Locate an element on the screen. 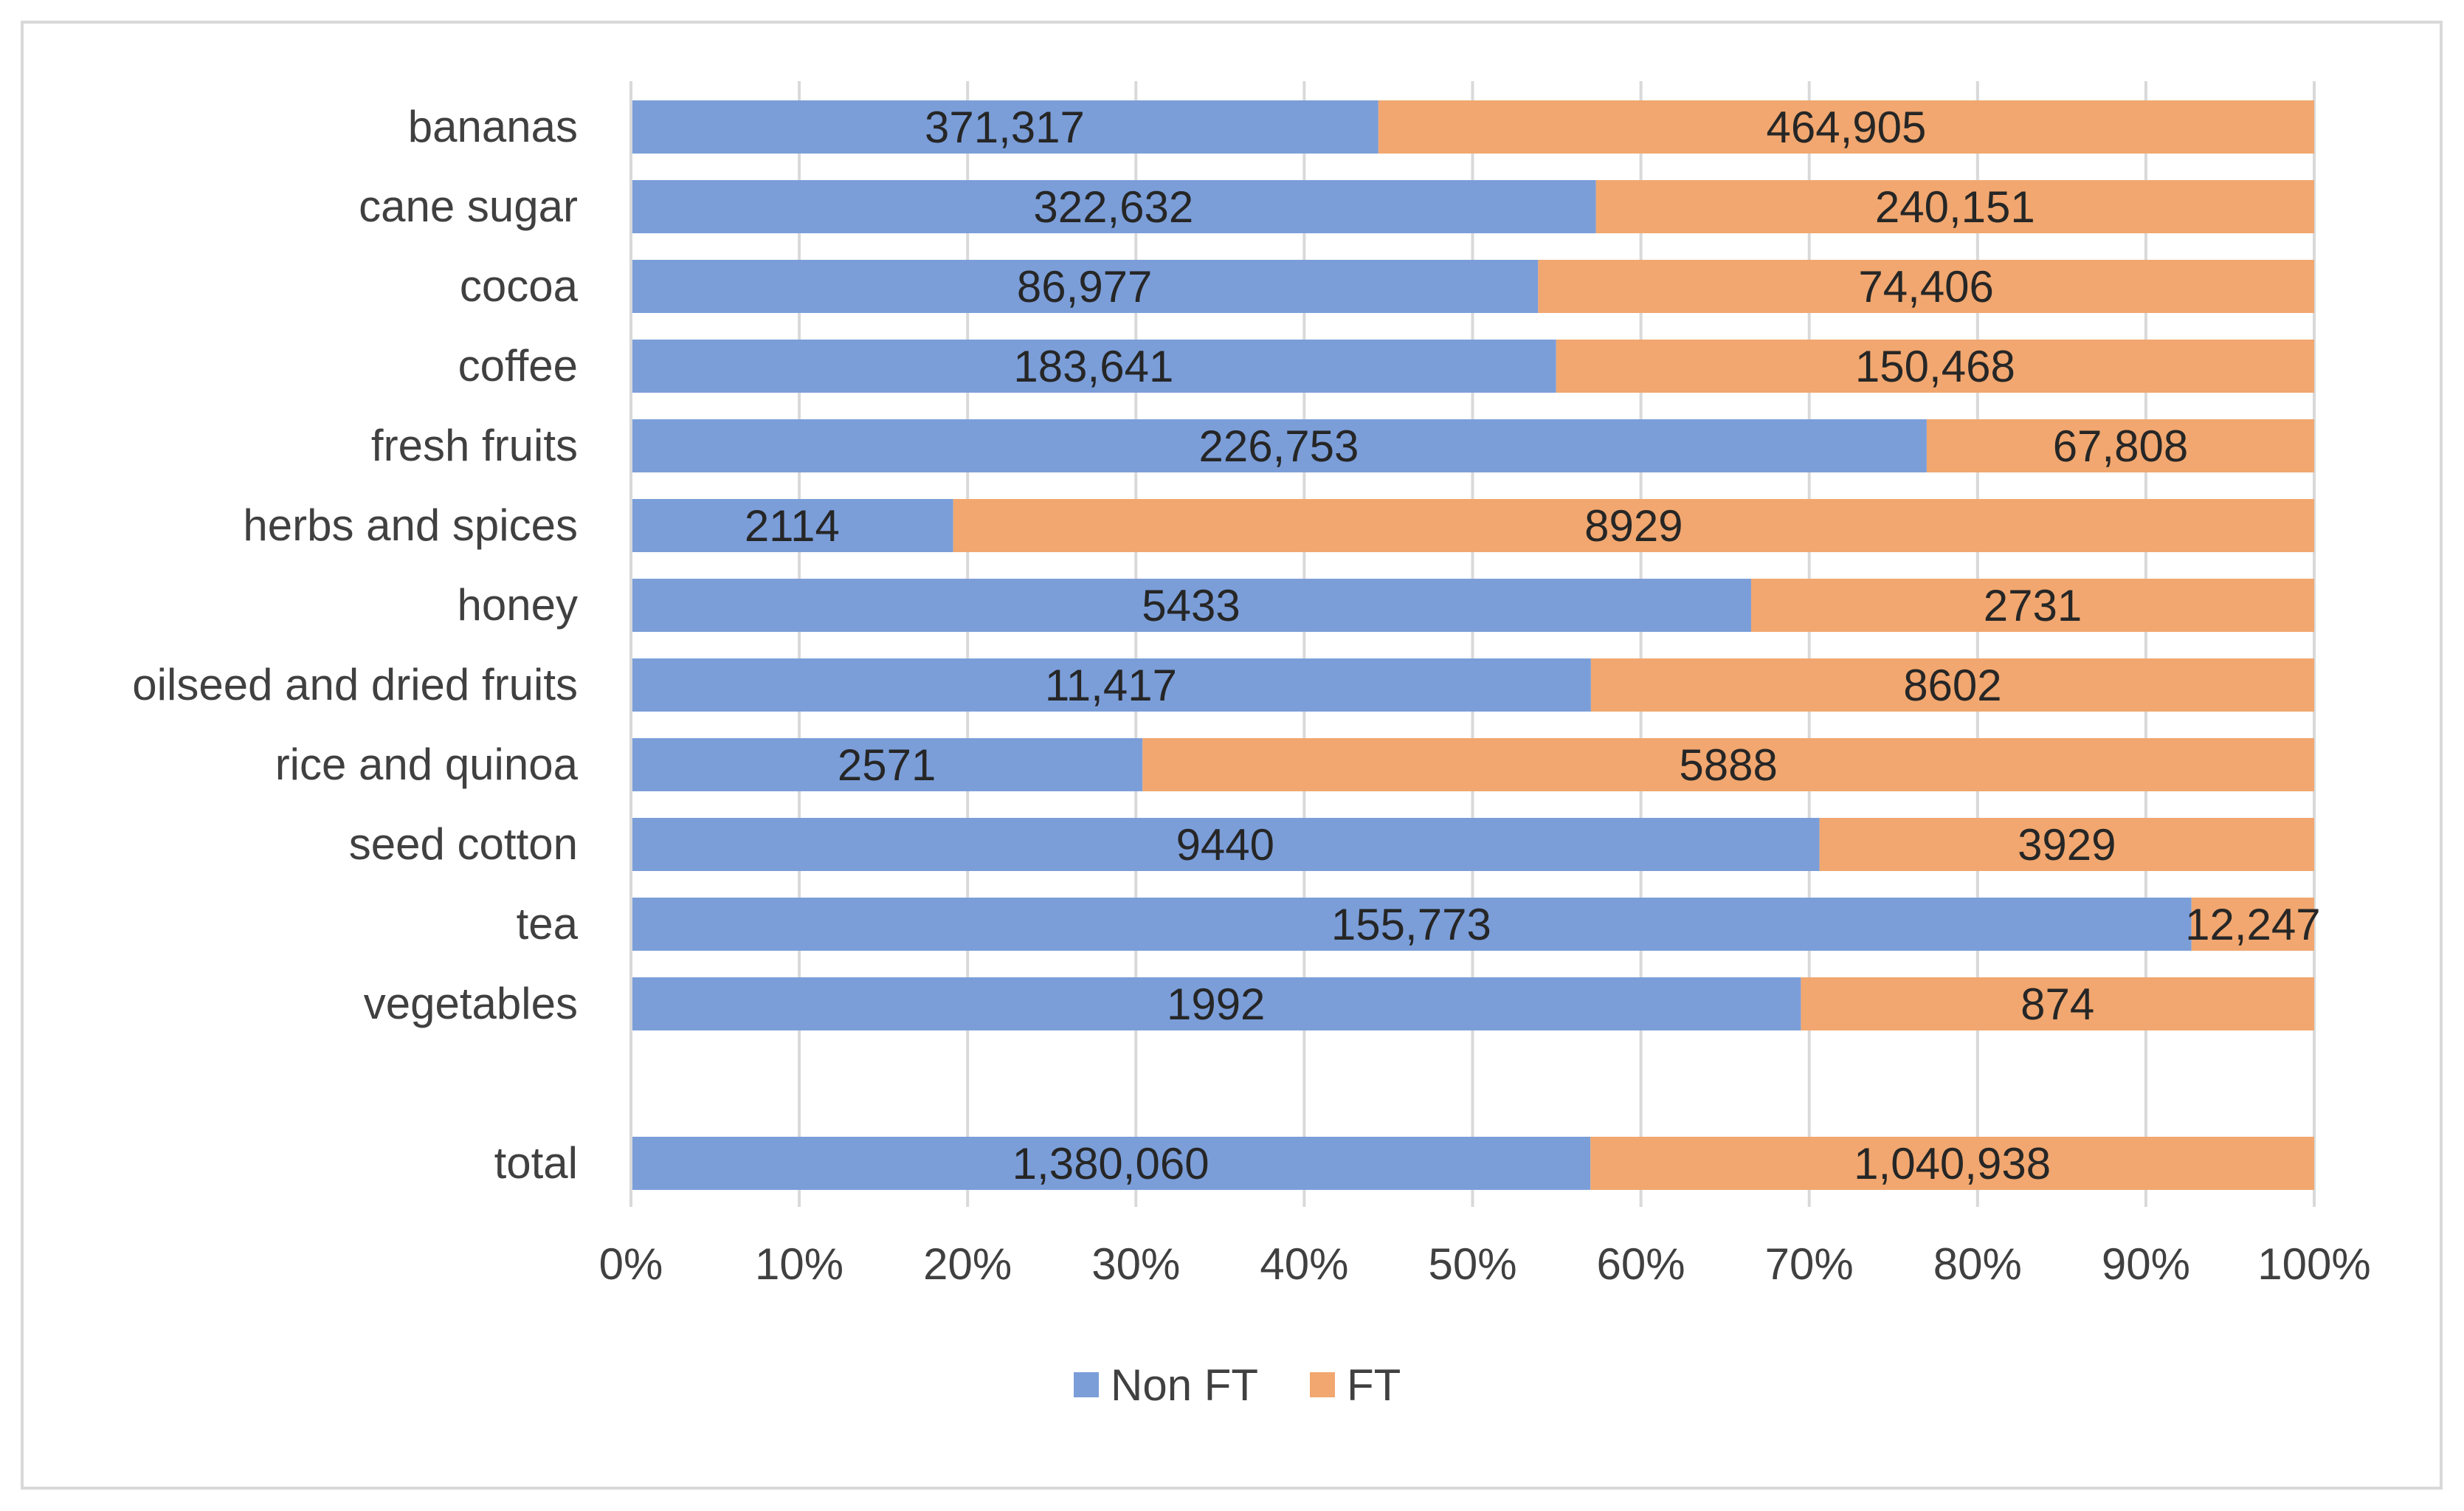 The width and height of the screenshot is (2464, 1511). bar-non-ft-cocoa is located at coordinates (1085, 286).